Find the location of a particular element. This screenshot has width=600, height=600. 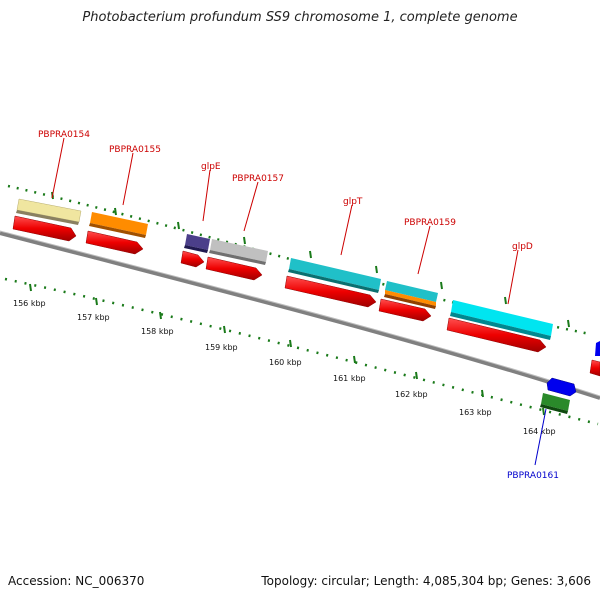

scale-label: 162 kbp is located at coordinates (411, 394).